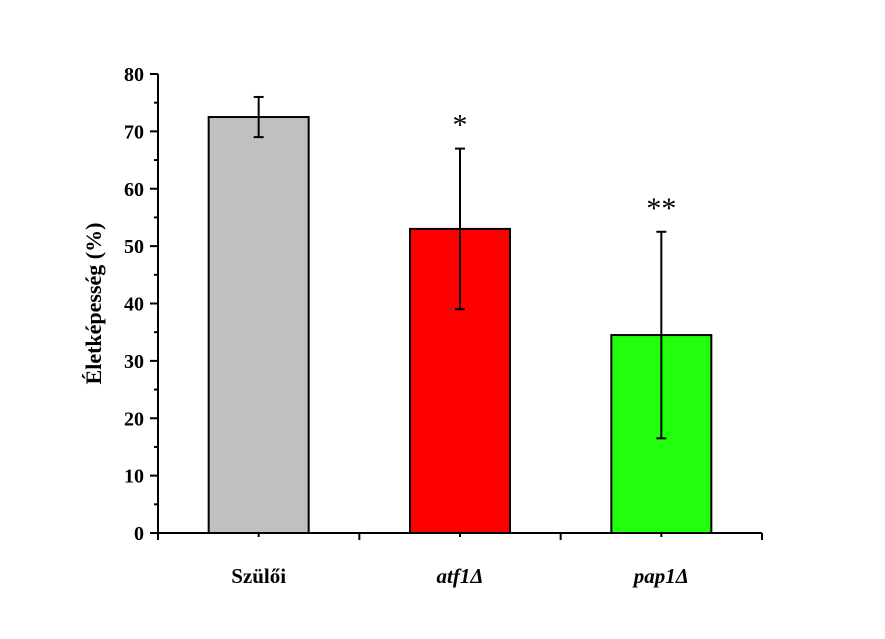 The height and width of the screenshot is (639, 885). I want to click on y-tick-label: 30, so click(134, 362).